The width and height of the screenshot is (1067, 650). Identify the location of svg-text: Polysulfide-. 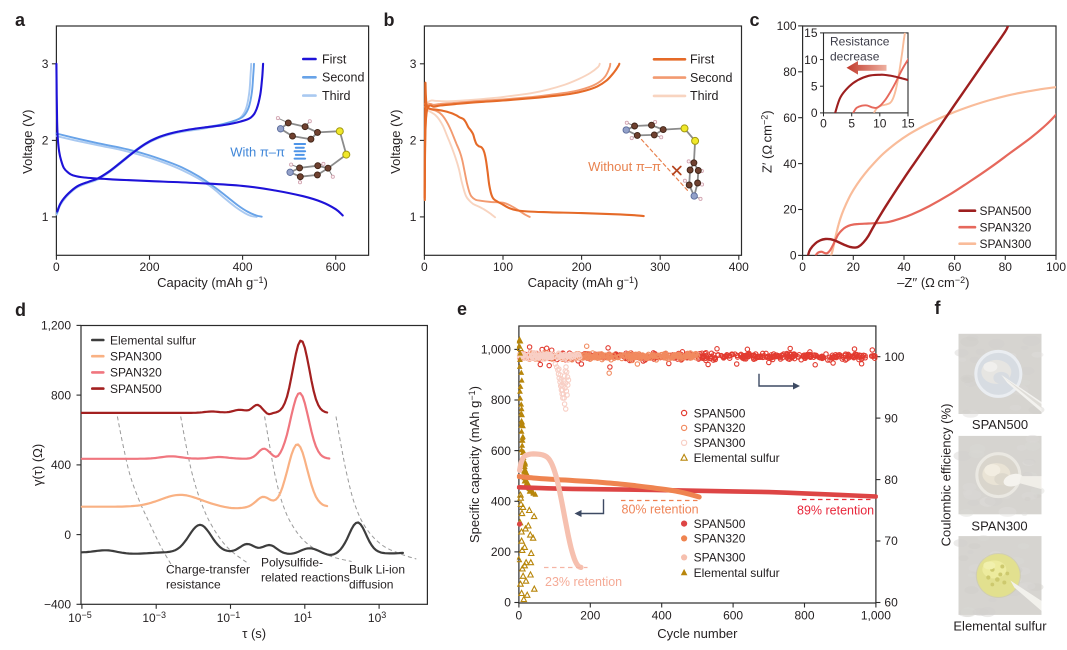
(292, 563).